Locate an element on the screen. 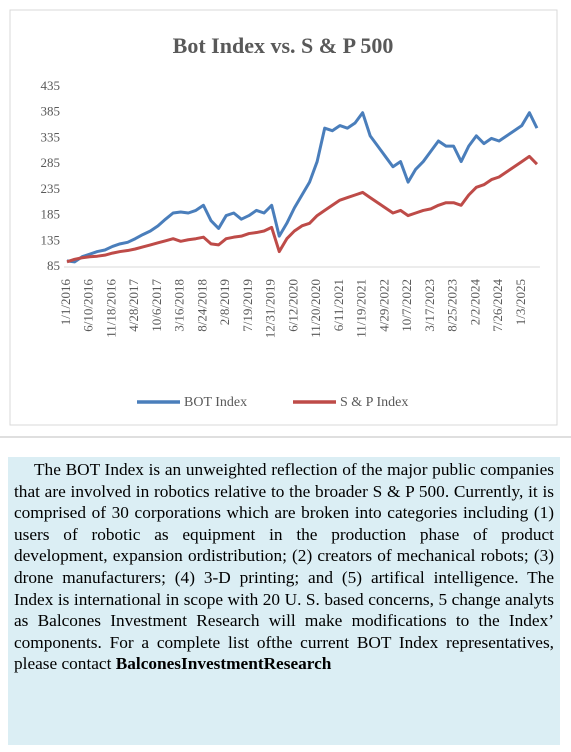 Image resolution: width=571 pixels, height=752 pixels. x-tick-label: 2/2/2024 is located at coordinates (474, 302).